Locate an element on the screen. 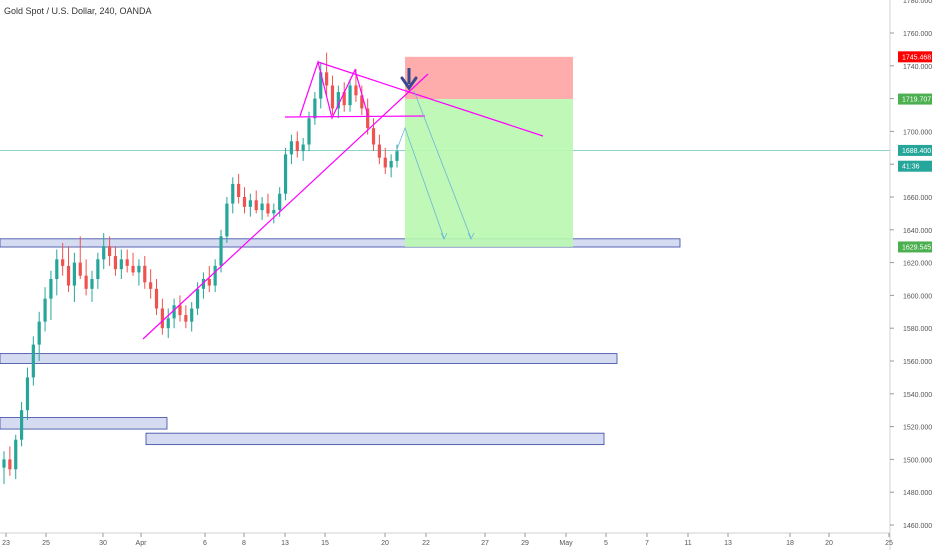  time-tick-label: 29 is located at coordinates (525, 543).